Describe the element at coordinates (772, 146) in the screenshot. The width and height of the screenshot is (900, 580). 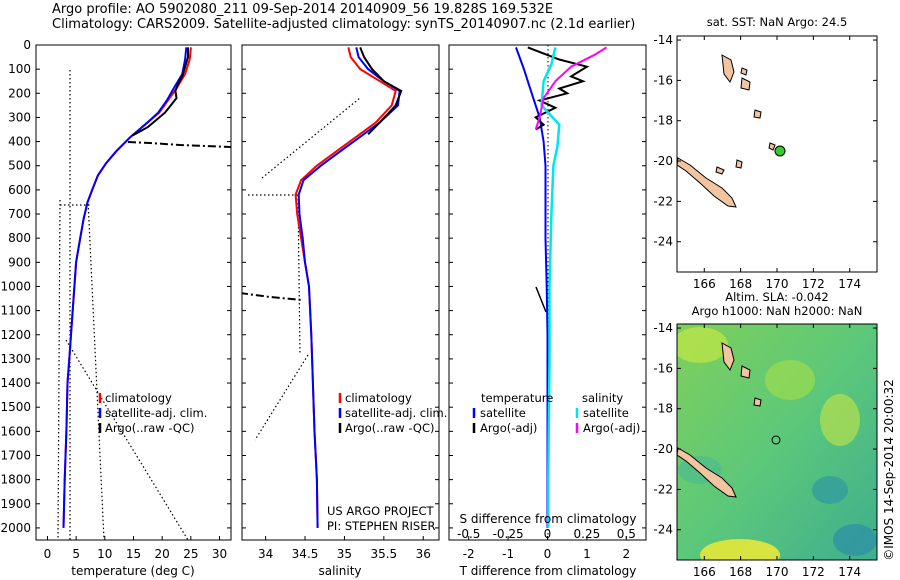
I see `tanna-island` at that location.